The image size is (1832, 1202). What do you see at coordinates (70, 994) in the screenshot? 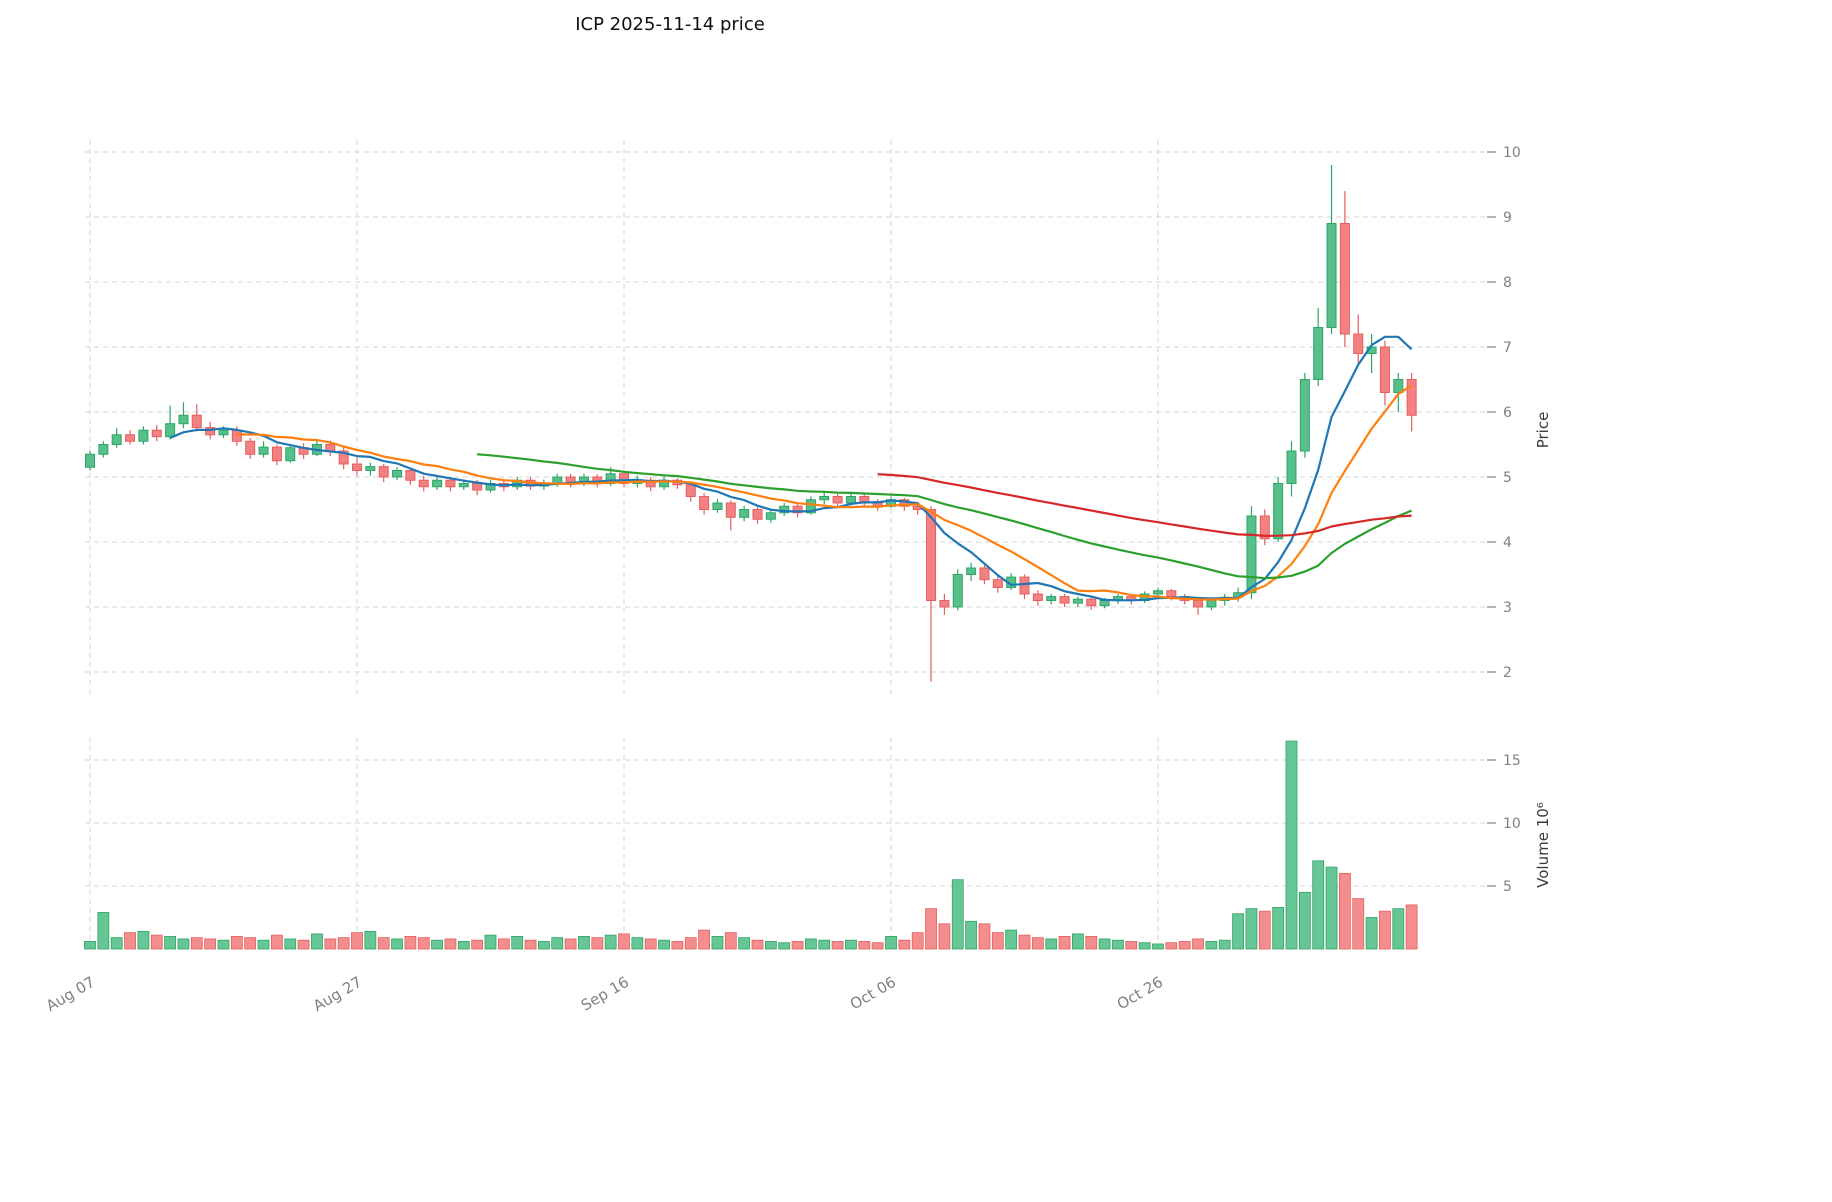
I see `x-tick-label: Aug 07` at bounding box center [70, 994].